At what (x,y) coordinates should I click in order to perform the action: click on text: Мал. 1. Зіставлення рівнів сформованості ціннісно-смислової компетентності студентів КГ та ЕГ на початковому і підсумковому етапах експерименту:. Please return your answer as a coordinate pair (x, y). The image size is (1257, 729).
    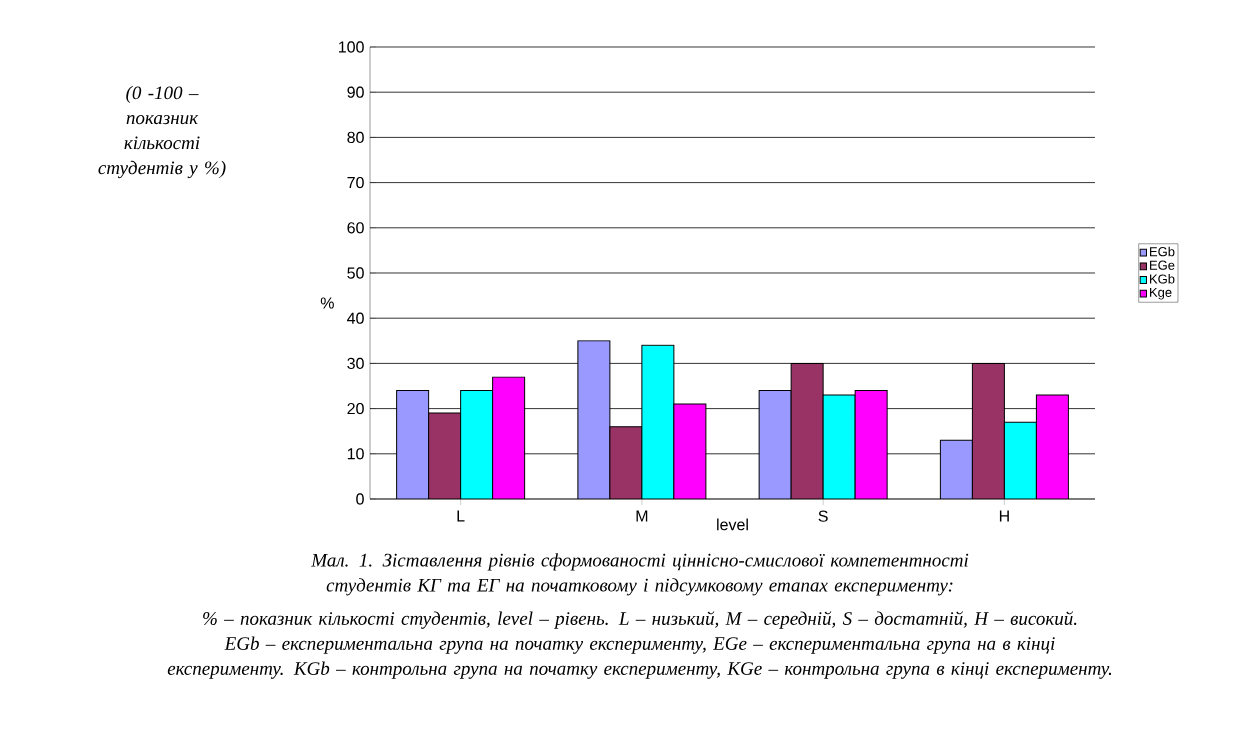
    Looking at the image, I should click on (640, 574).